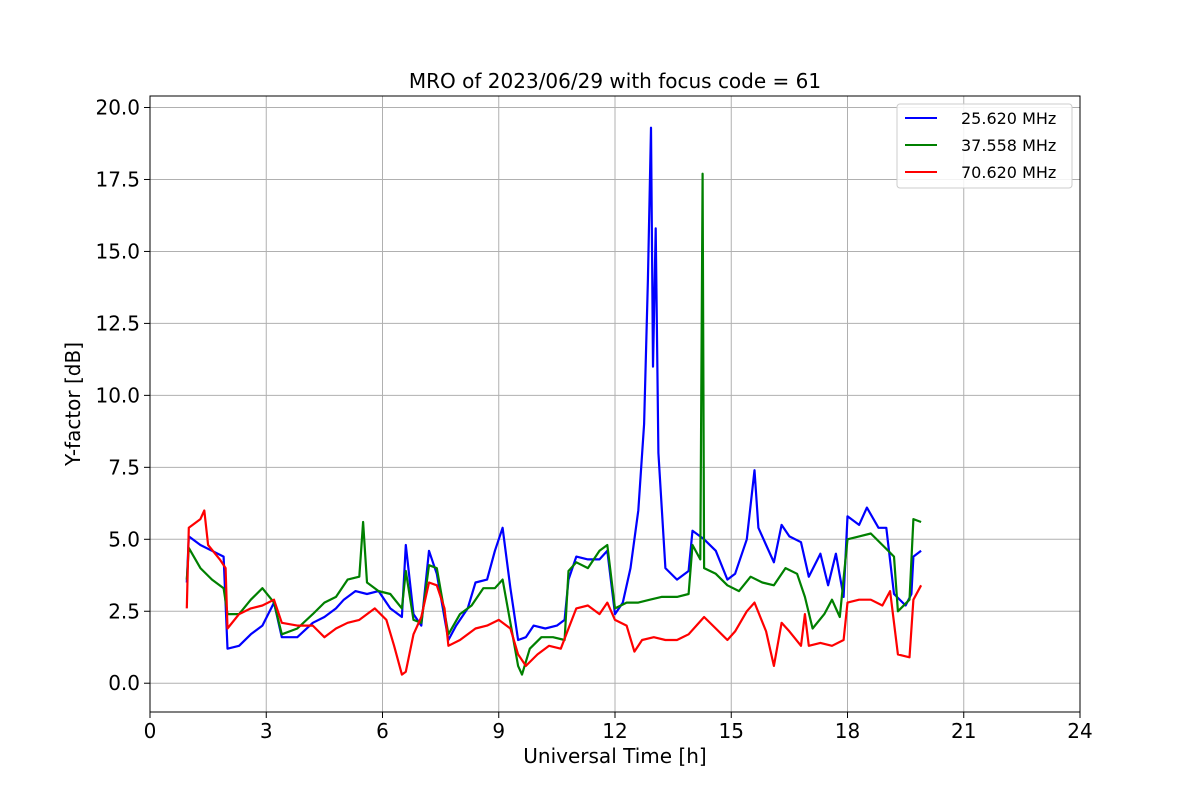  What do you see at coordinates (1079, 731) in the screenshot?
I see `x-tick-label: 24` at bounding box center [1079, 731].